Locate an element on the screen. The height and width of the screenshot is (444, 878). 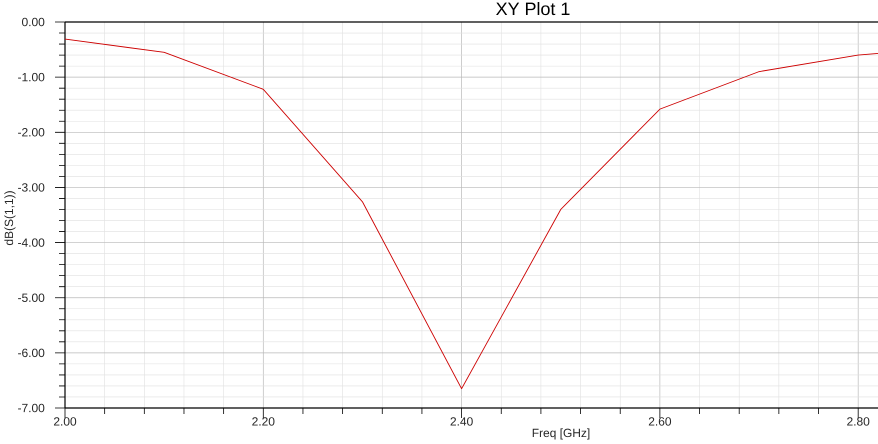
x-tick-label: 2.80 is located at coordinates (858, 421).